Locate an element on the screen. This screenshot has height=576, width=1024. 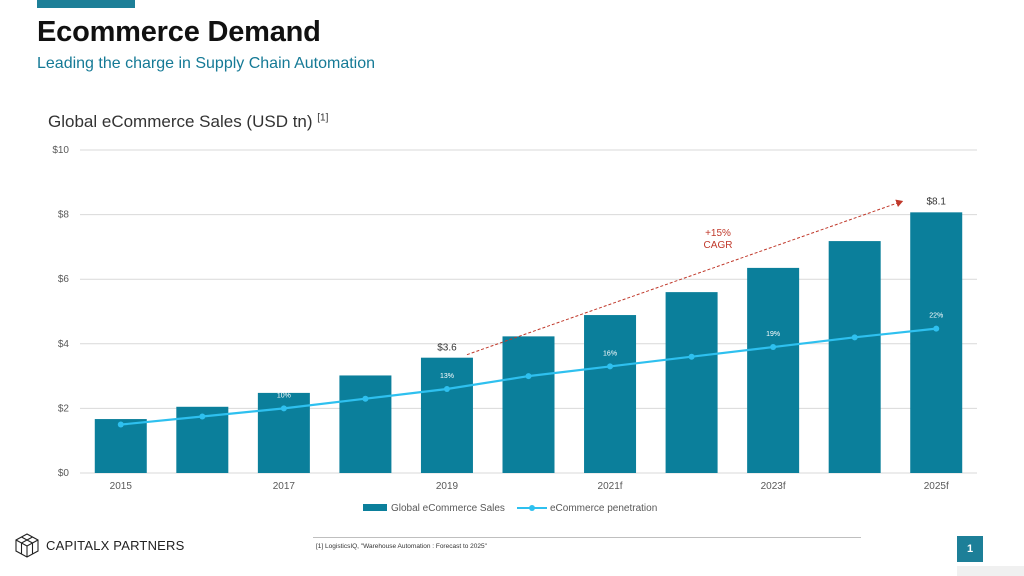
page-title: Ecommerce Demand is located at coordinates (179, 32).